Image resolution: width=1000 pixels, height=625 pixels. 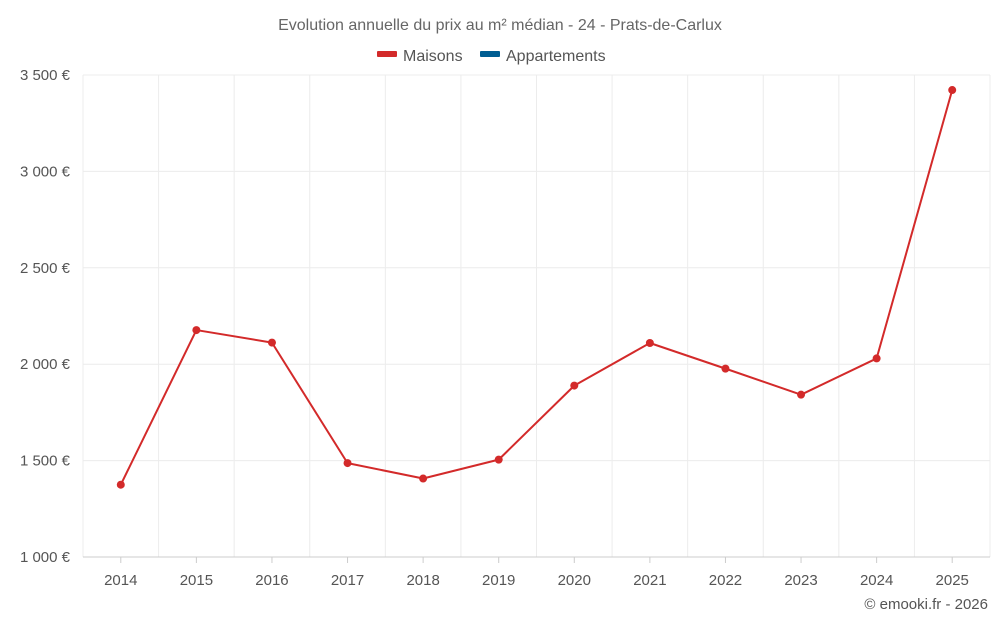 What do you see at coordinates (725, 368) in the screenshot?
I see `data-point-maisons-2022` at bounding box center [725, 368].